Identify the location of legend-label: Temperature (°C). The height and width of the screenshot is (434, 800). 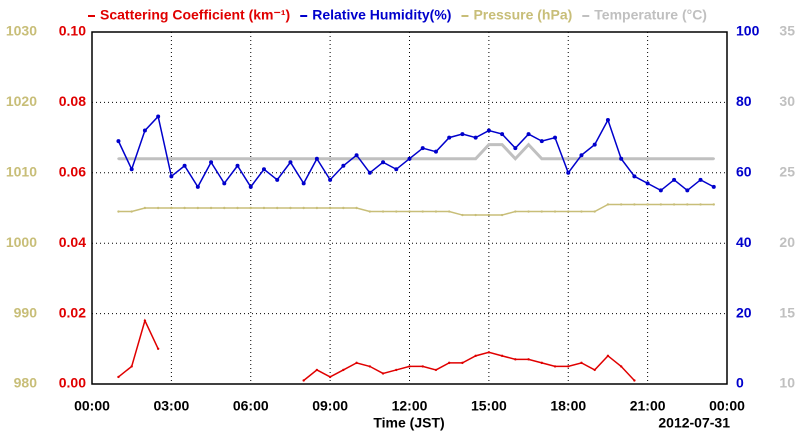
(650, 15).